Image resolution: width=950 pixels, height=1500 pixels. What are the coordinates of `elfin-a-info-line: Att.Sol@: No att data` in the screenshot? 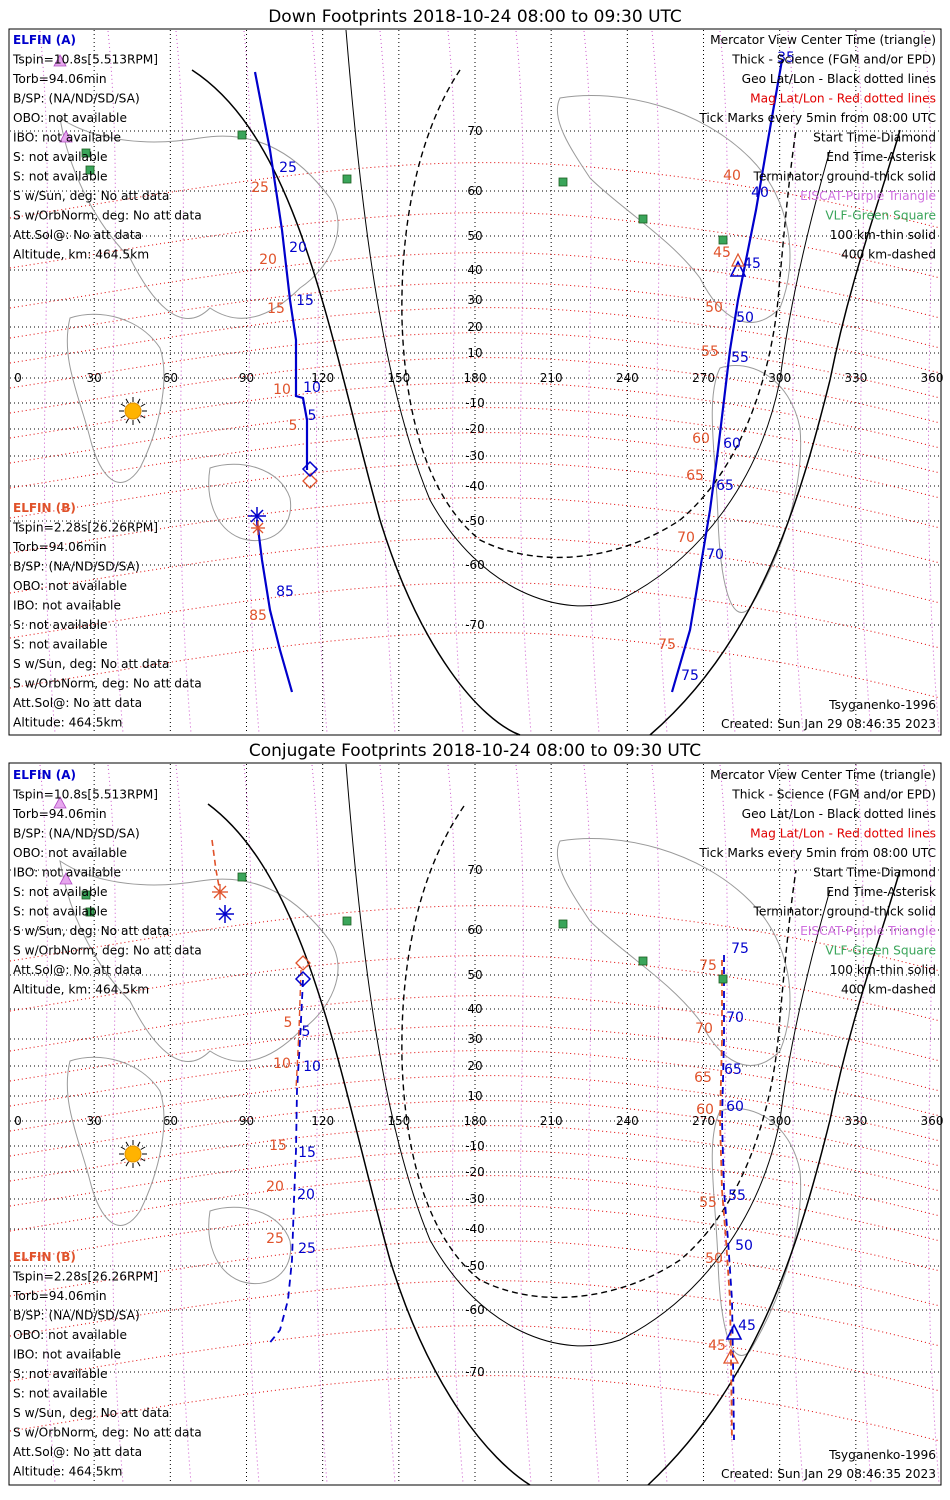 It's located at (77, 235).